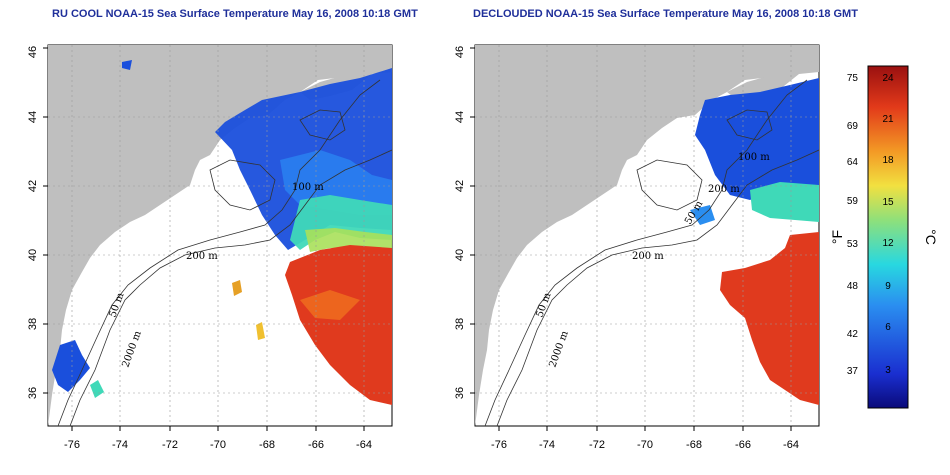 This screenshot has height=475, width=950. I want to click on celsius-tick: 3, so click(888, 370).